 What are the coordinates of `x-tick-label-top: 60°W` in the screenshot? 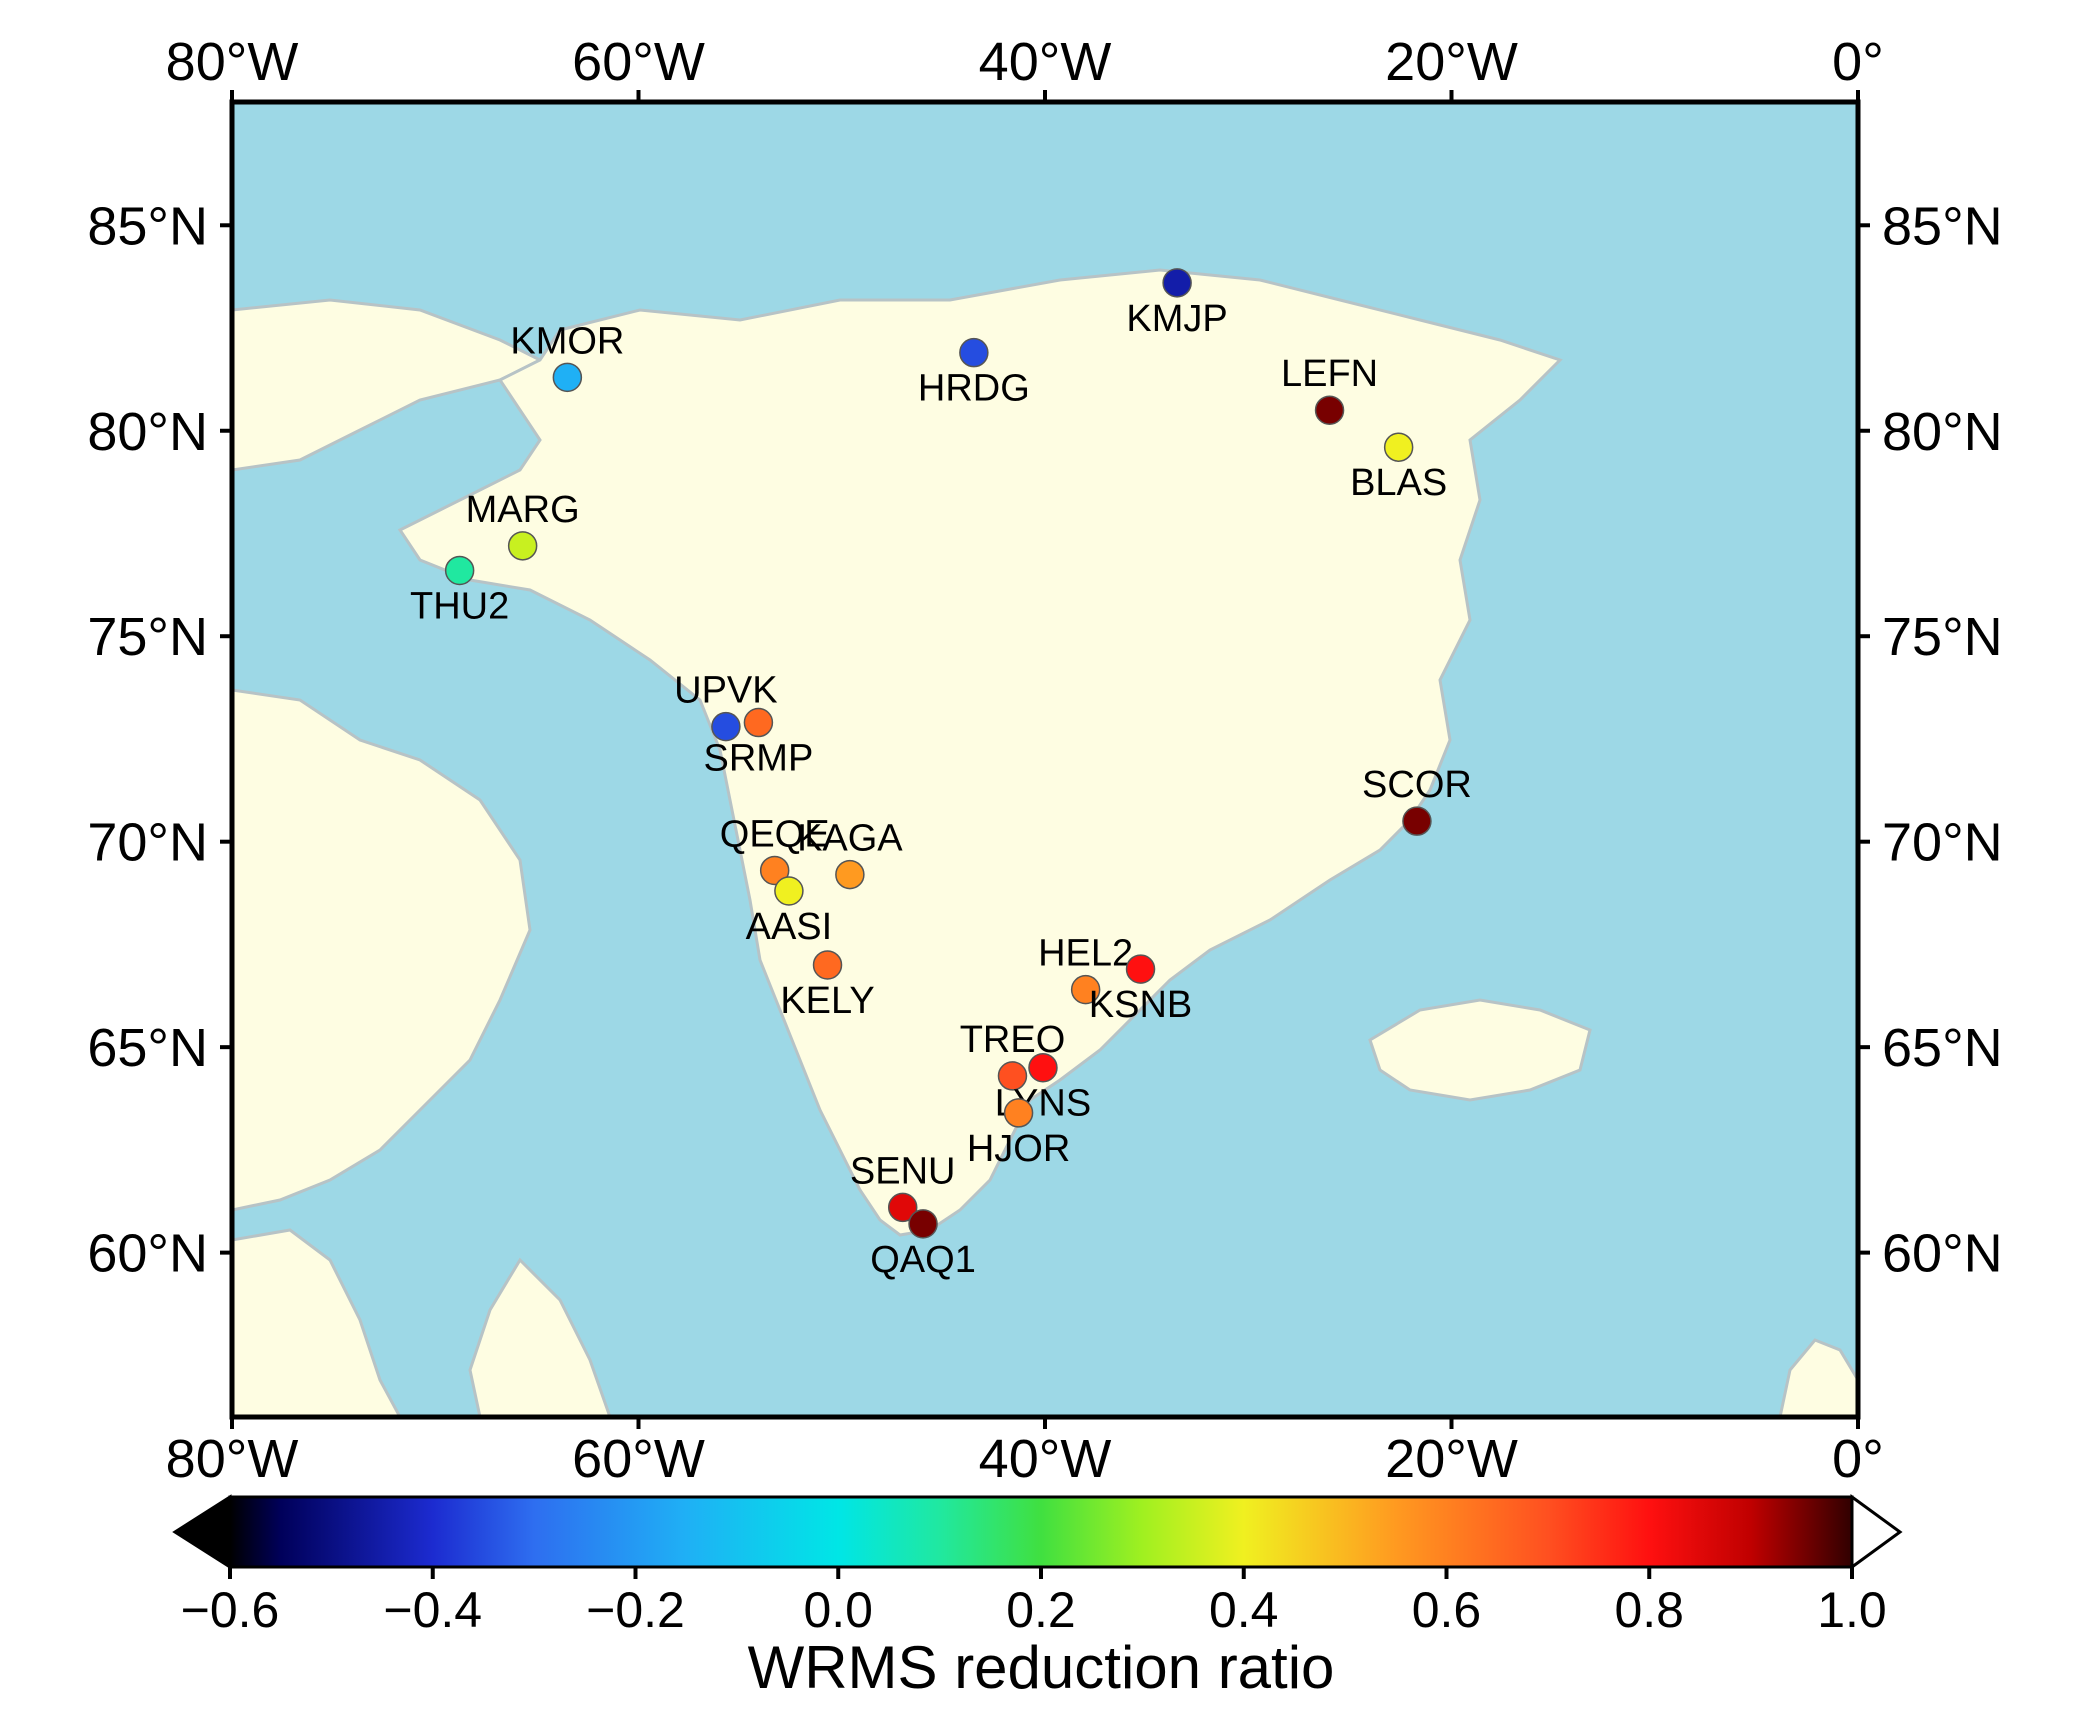 It's located at (638, 62).